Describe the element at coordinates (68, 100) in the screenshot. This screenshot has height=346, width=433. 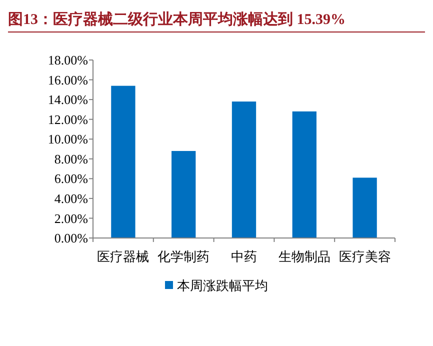
I see `y-tick-label: 14.00%` at that location.